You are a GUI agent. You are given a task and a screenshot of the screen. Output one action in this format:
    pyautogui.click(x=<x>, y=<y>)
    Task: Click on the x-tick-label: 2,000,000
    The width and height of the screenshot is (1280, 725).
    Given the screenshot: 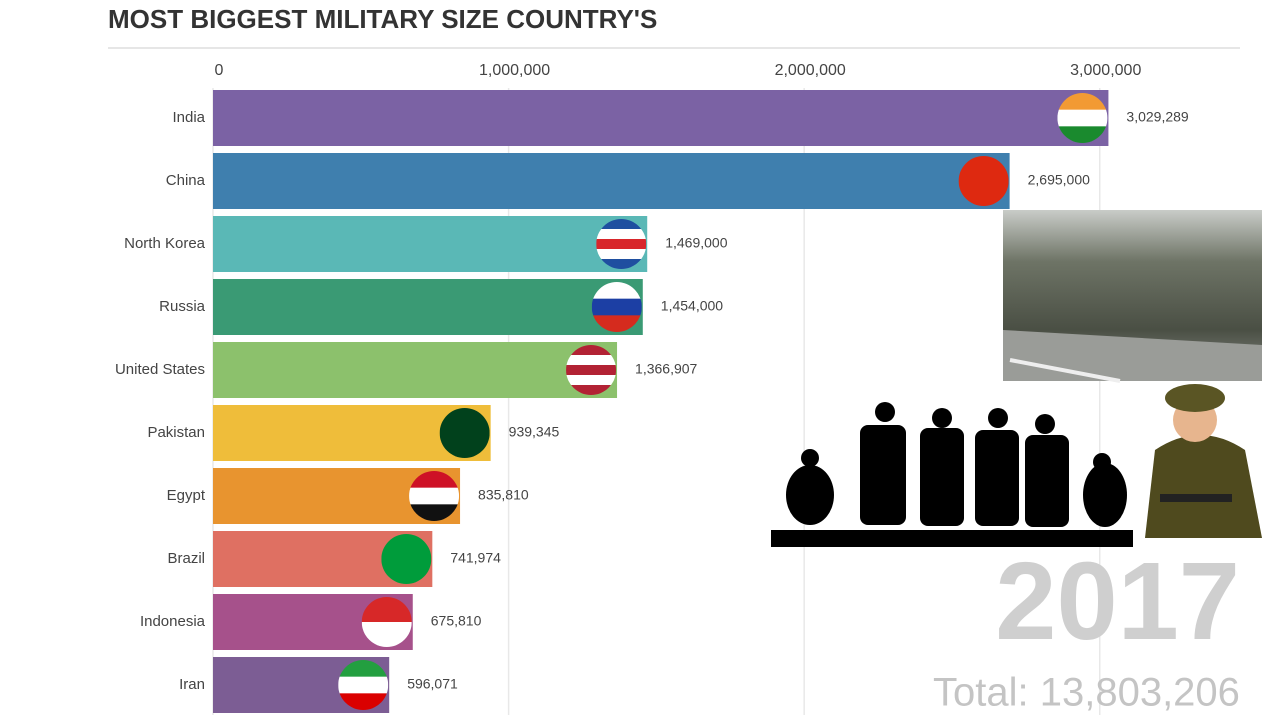 What is the action you would take?
    pyautogui.click(x=810, y=70)
    